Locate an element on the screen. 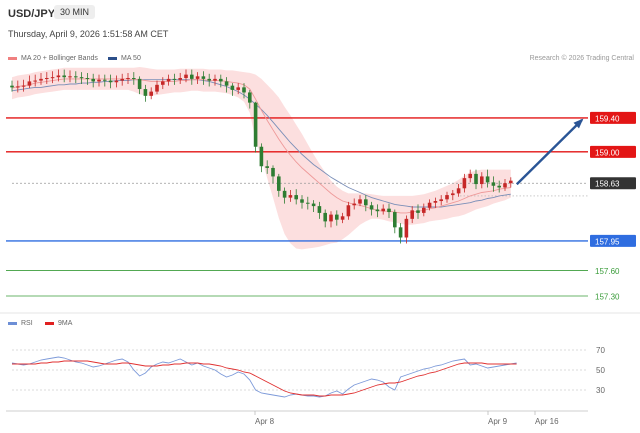 The width and height of the screenshot is (640, 433). price-label-157.95: 157.95 is located at coordinates (607, 241).